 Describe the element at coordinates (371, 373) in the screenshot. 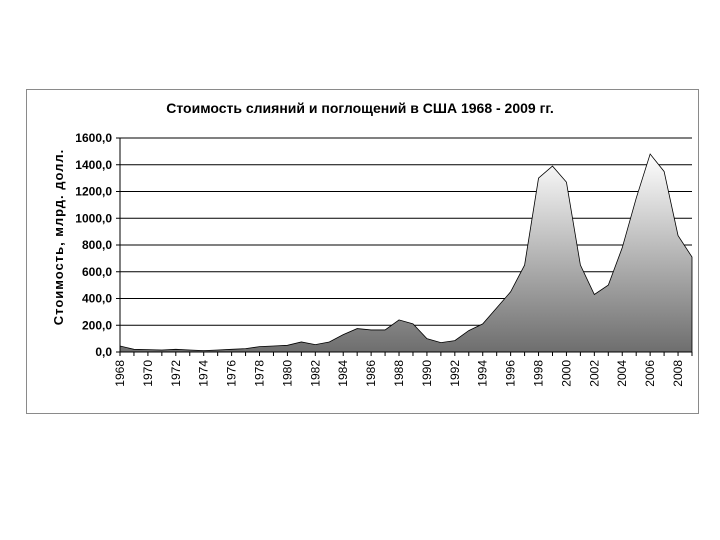

I see `x-tick-label: 1986` at that location.